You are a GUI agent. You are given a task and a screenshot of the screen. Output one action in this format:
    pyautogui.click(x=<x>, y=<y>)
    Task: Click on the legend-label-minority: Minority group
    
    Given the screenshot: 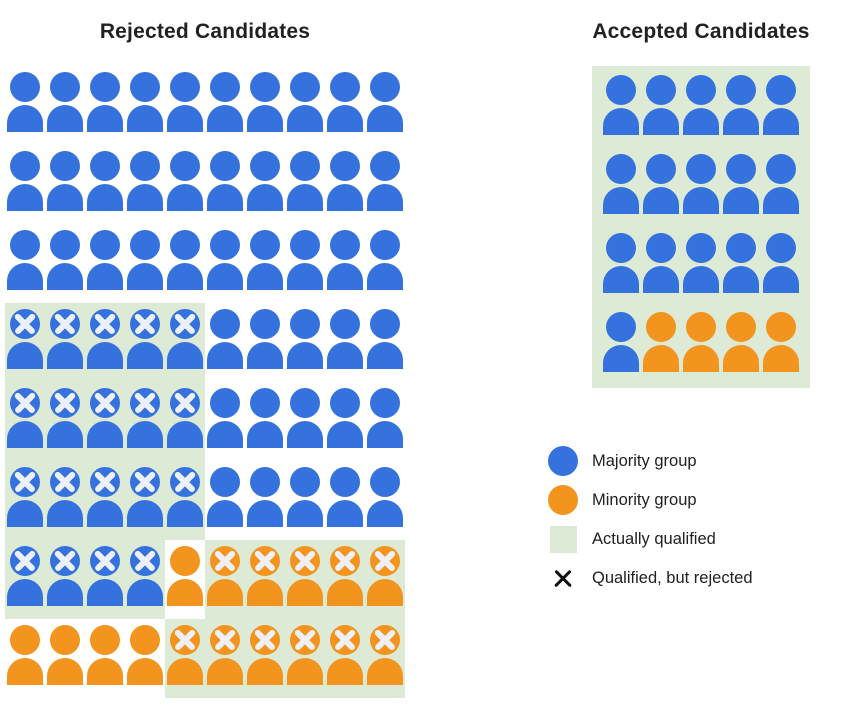 What is the action you would take?
    pyautogui.click(x=644, y=499)
    